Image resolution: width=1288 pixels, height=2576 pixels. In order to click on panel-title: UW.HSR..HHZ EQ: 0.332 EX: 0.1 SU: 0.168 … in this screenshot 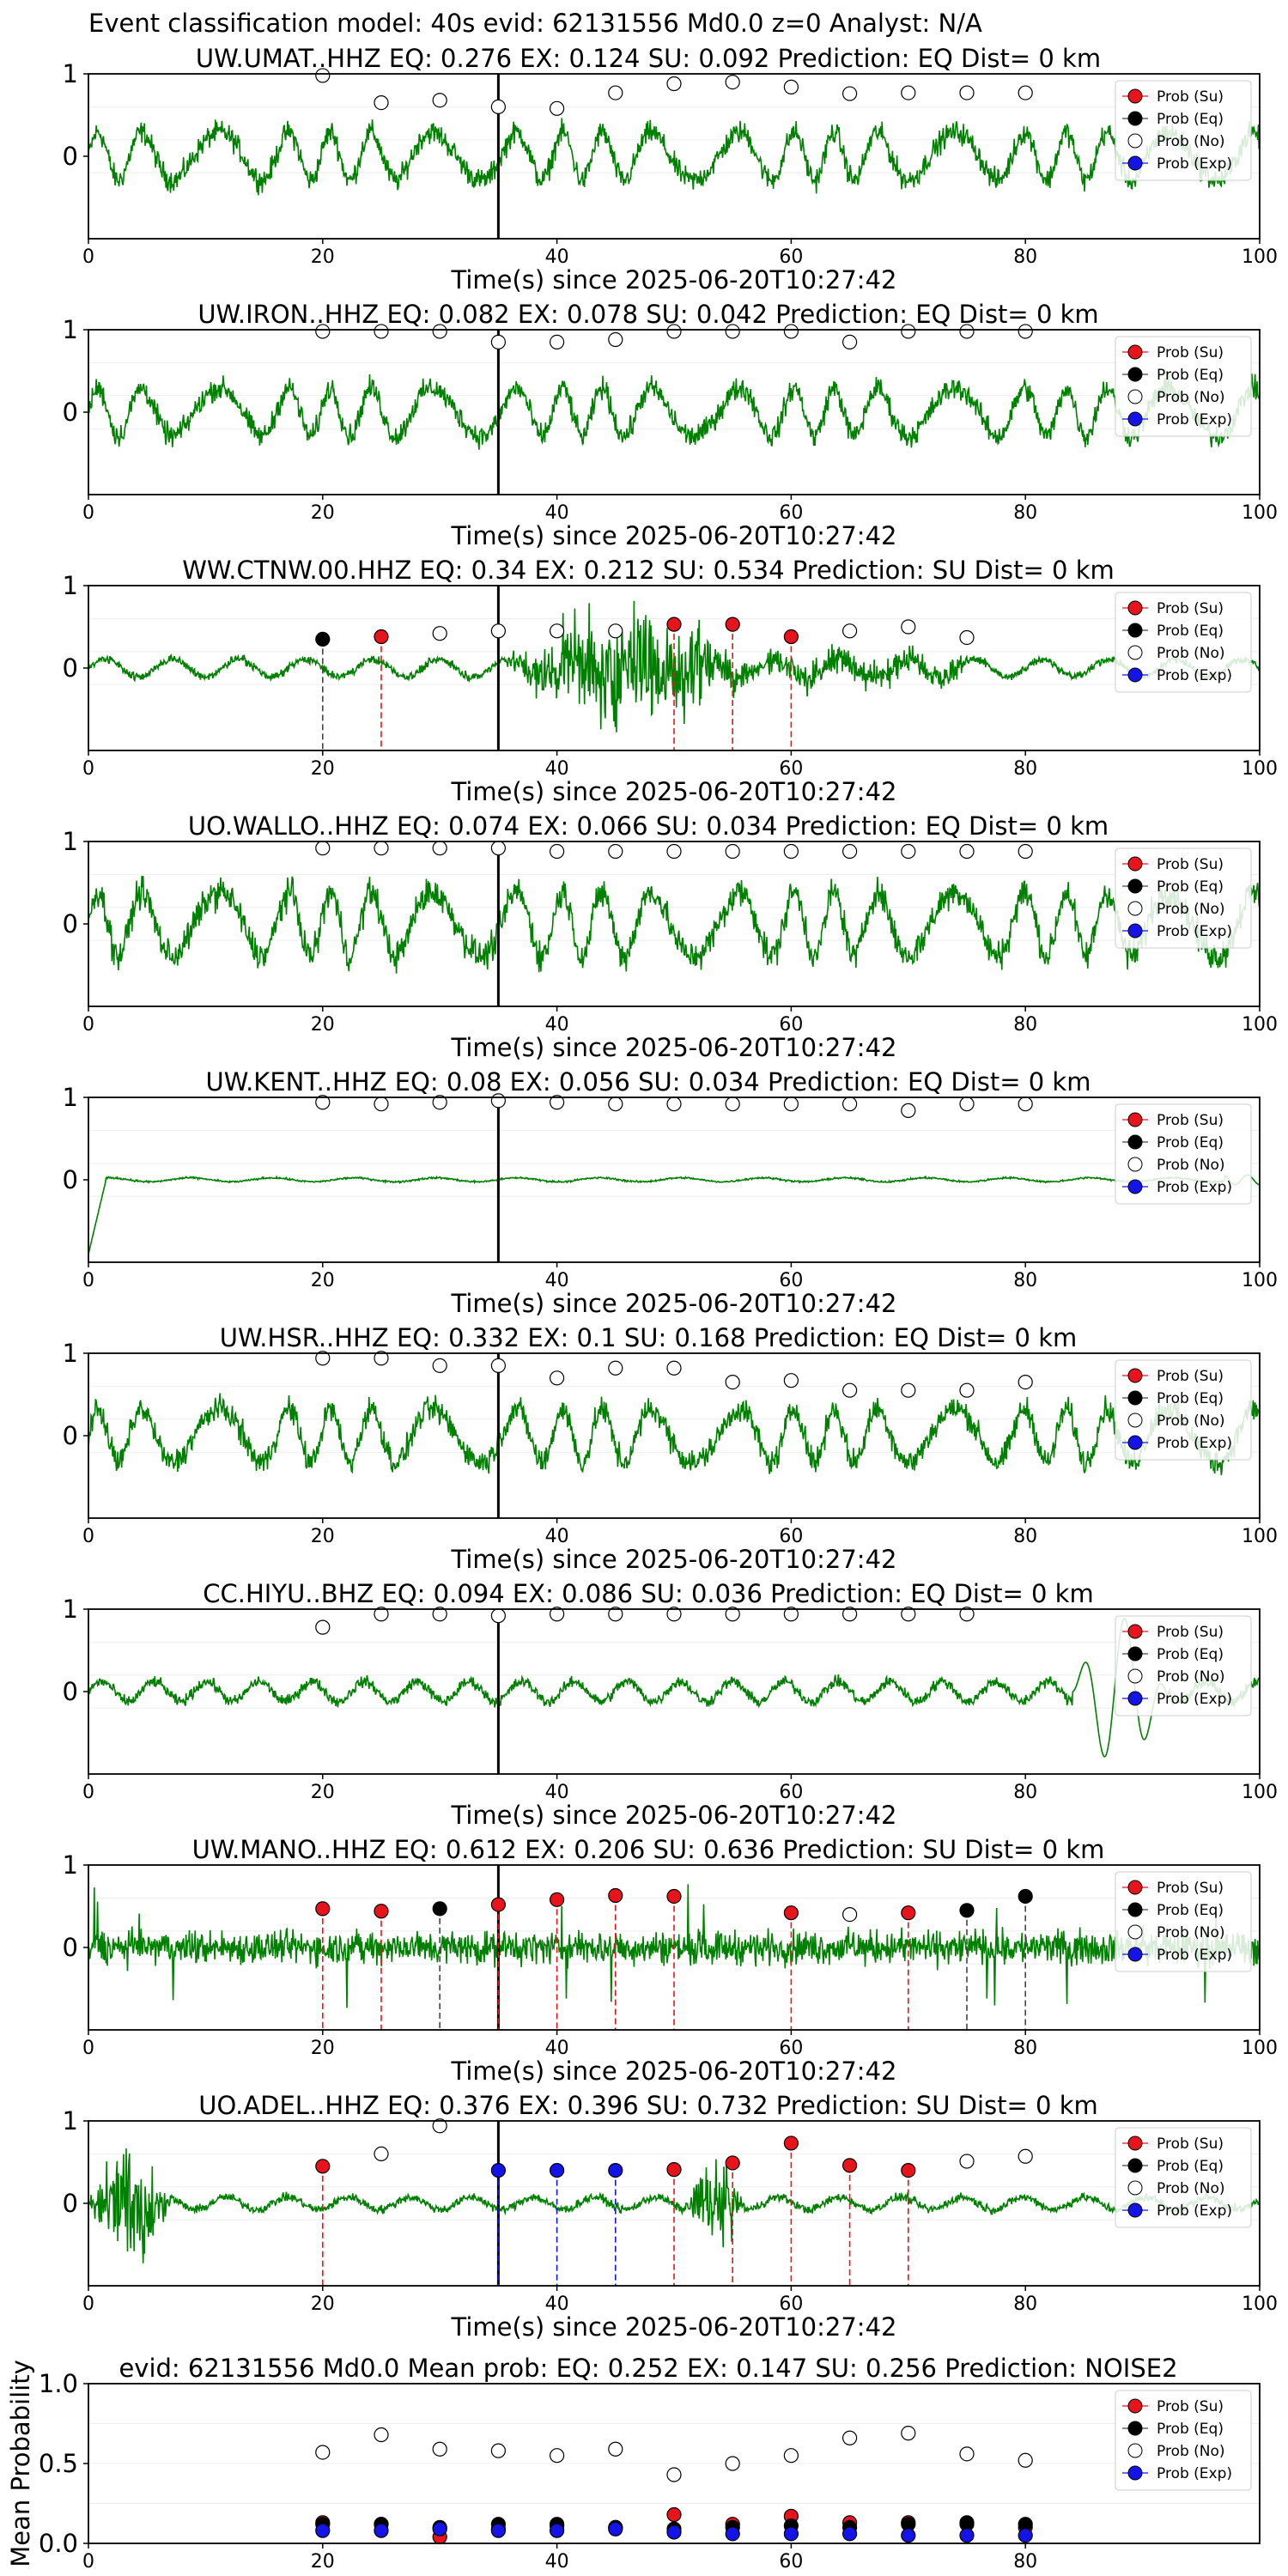, I will do `click(649, 1338)`.